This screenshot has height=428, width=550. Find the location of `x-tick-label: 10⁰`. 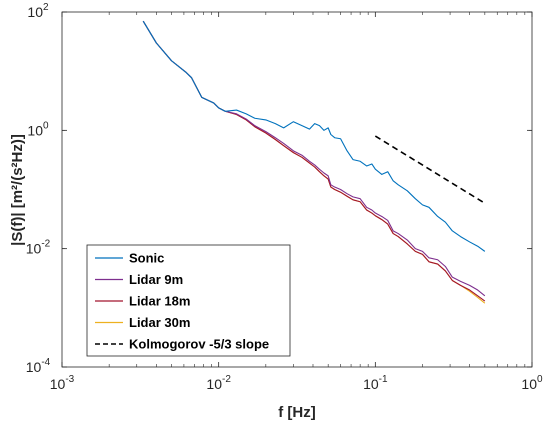

x-tick-label: 10⁰ is located at coordinates (532, 383).